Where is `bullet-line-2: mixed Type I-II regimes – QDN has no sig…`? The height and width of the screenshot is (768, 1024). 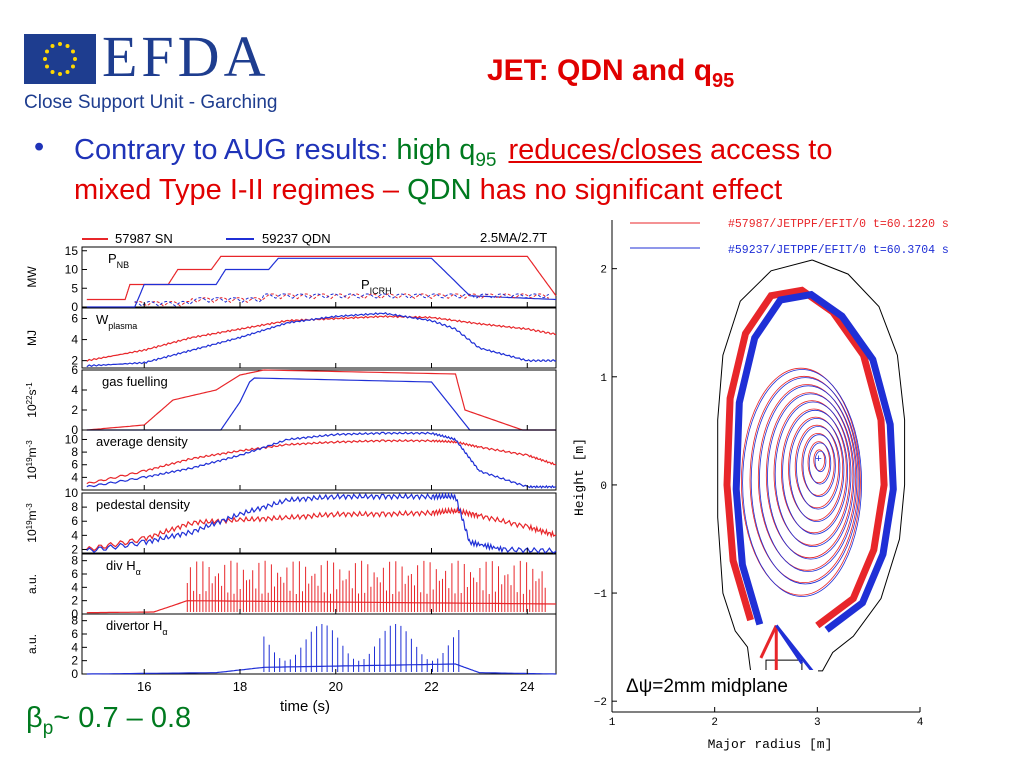 bullet-line-2: mixed Type I-II regimes – QDN has no sig… is located at coordinates (428, 190).